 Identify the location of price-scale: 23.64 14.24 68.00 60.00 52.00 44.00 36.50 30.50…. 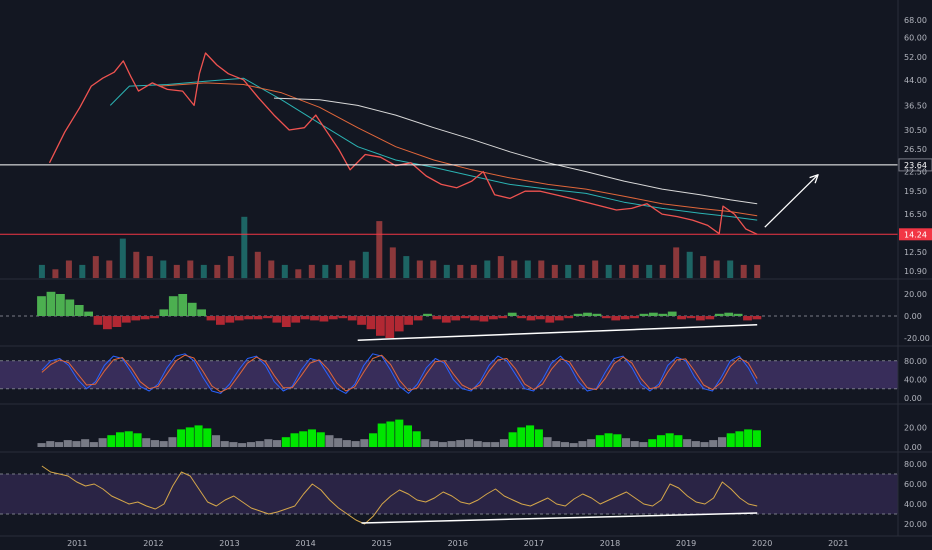
(914, 268).